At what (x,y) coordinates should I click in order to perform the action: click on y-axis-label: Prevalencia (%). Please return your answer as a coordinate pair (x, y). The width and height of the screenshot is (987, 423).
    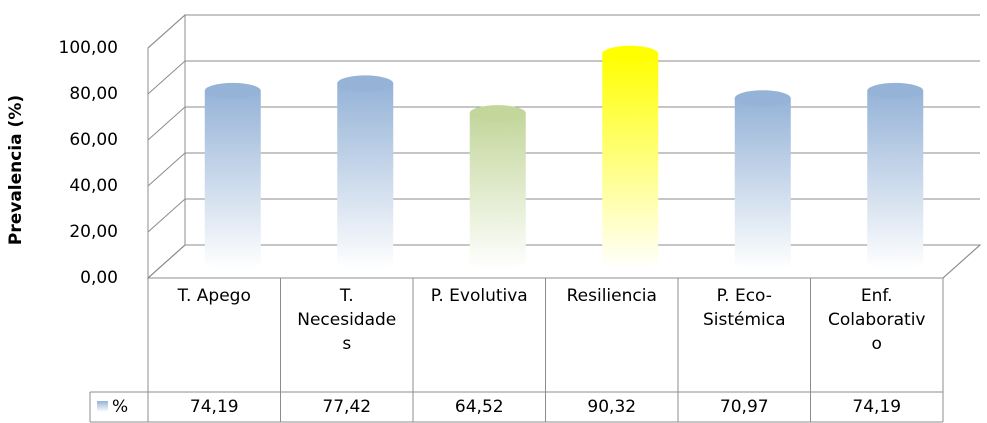
    Looking at the image, I should click on (16, 170).